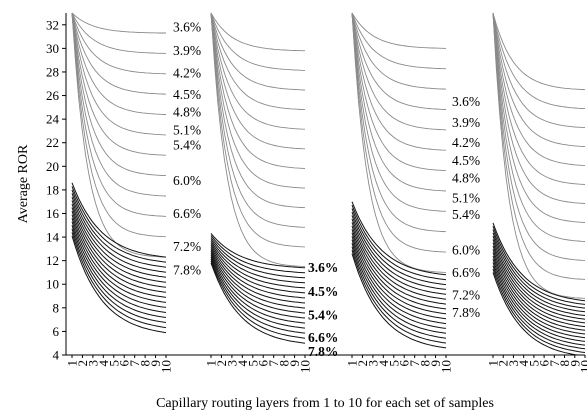 Image resolution: width=587 pixels, height=414 pixels. Describe the element at coordinates (533, 363) in the screenshot. I see `x-tick-label-p4-5: 5` at that location.